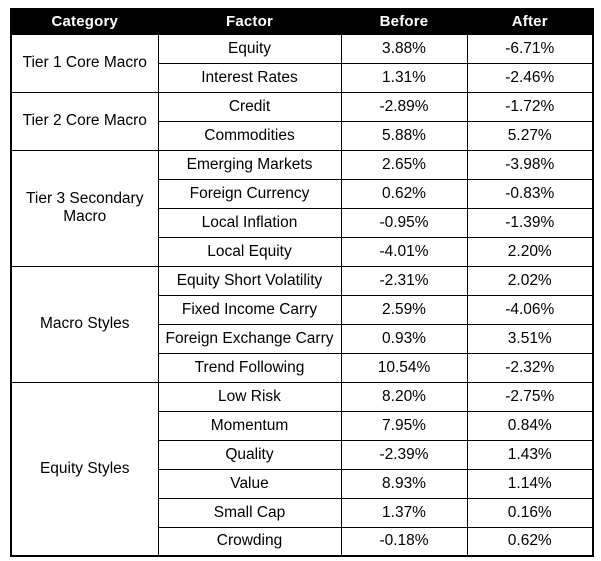 This screenshot has width=601, height=561. I want to click on factor-cell: Value, so click(249, 483).